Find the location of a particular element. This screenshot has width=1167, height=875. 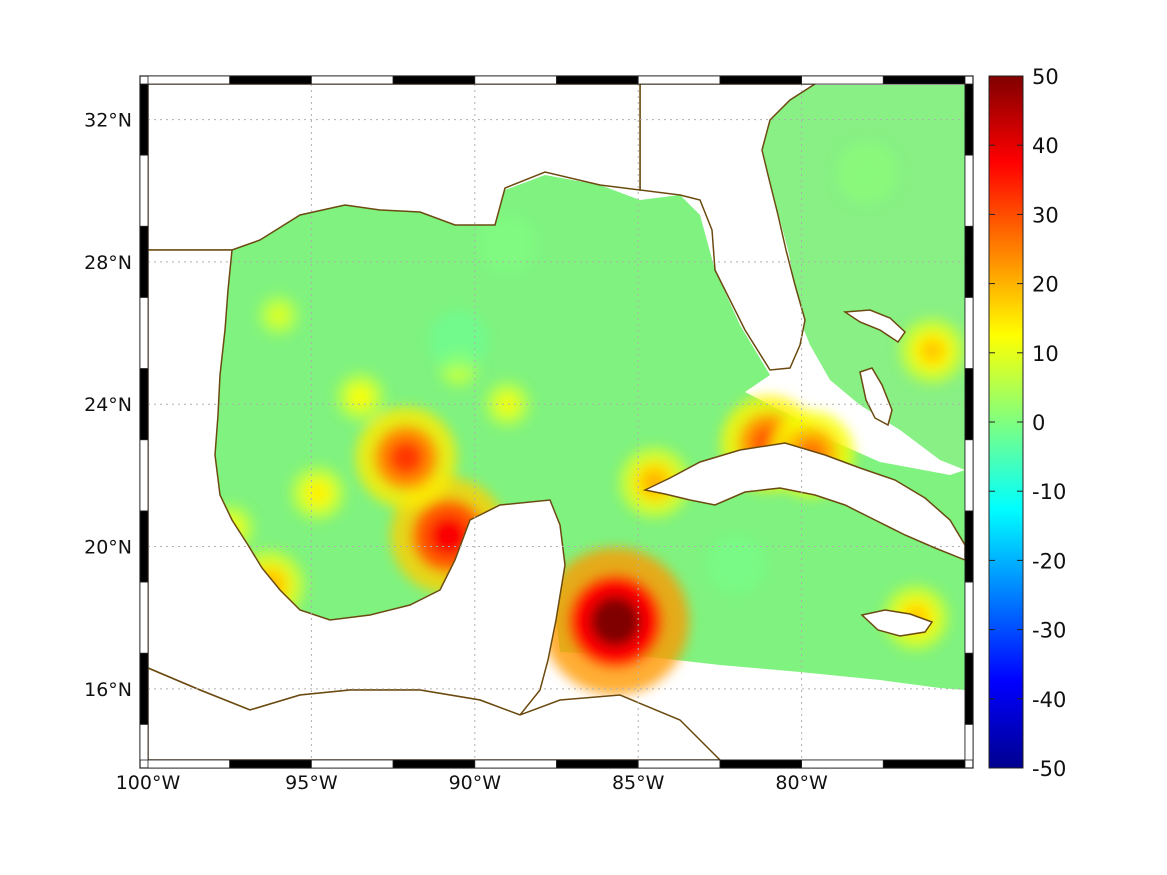

cuba-land is located at coordinates (803, 501).